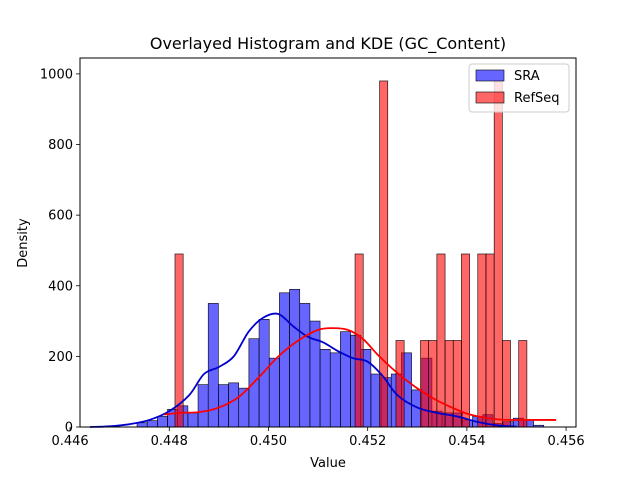  I want to click on y-axis-label: Density, so click(23, 243).